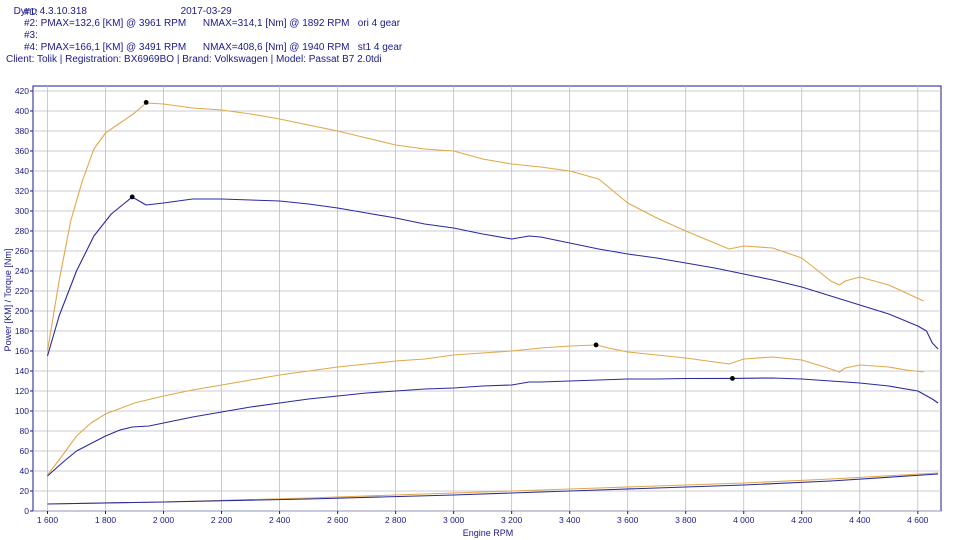 This screenshot has height=540, width=960. Describe the element at coordinates (22, 351) in the screenshot. I see `y-tick-label: 160` at that location.